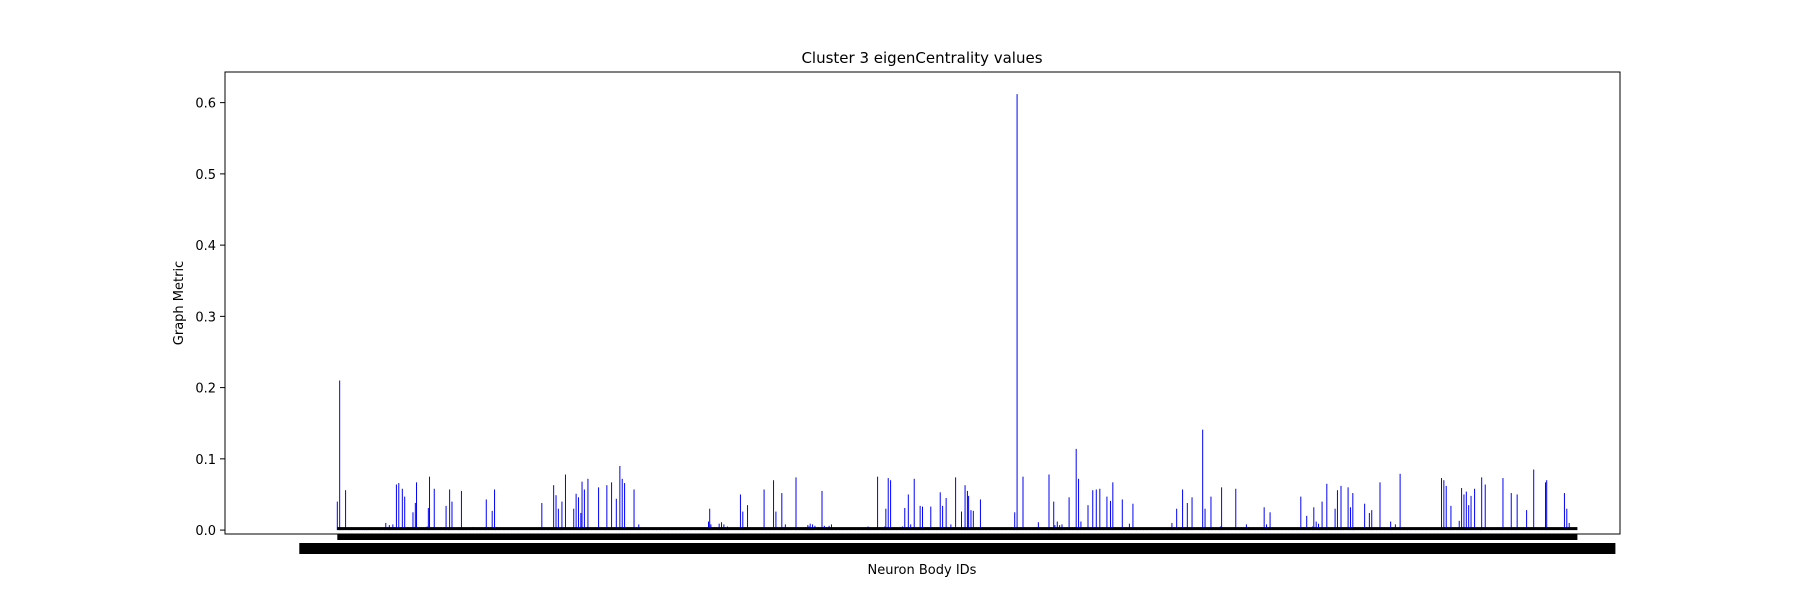 Image resolution: width=1800 pixels, height=600 pixels. Describe the element at coordinates (205, 531) in the screenshot. I see `y-tick-label: 0.0` at that location.